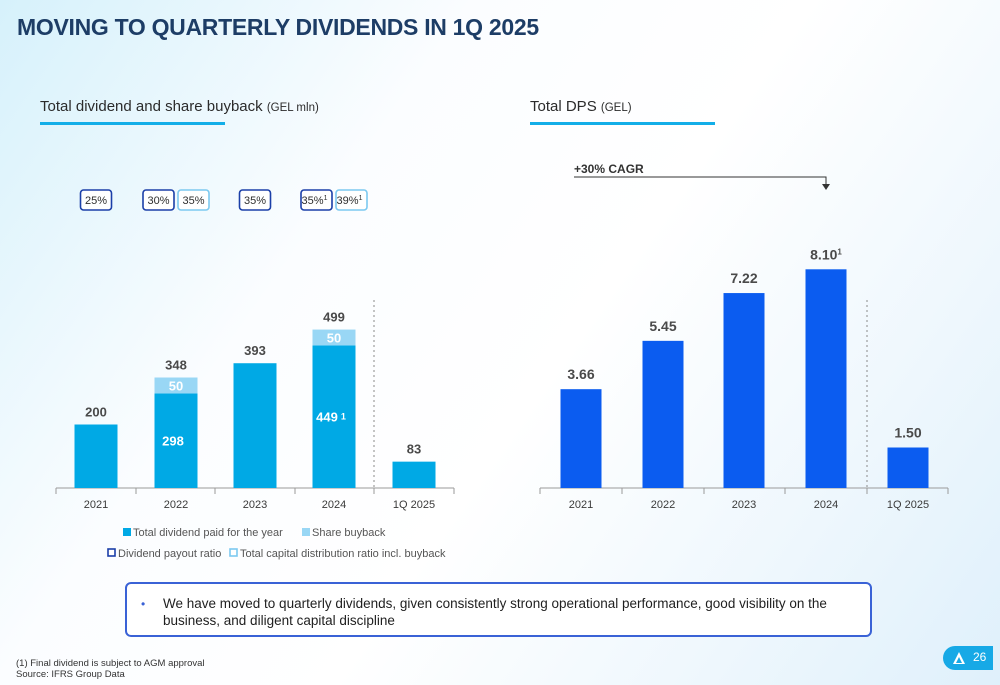 The image size is (1000, 685). I want to click on payout-ratio-2023-box, so click(255, 200).